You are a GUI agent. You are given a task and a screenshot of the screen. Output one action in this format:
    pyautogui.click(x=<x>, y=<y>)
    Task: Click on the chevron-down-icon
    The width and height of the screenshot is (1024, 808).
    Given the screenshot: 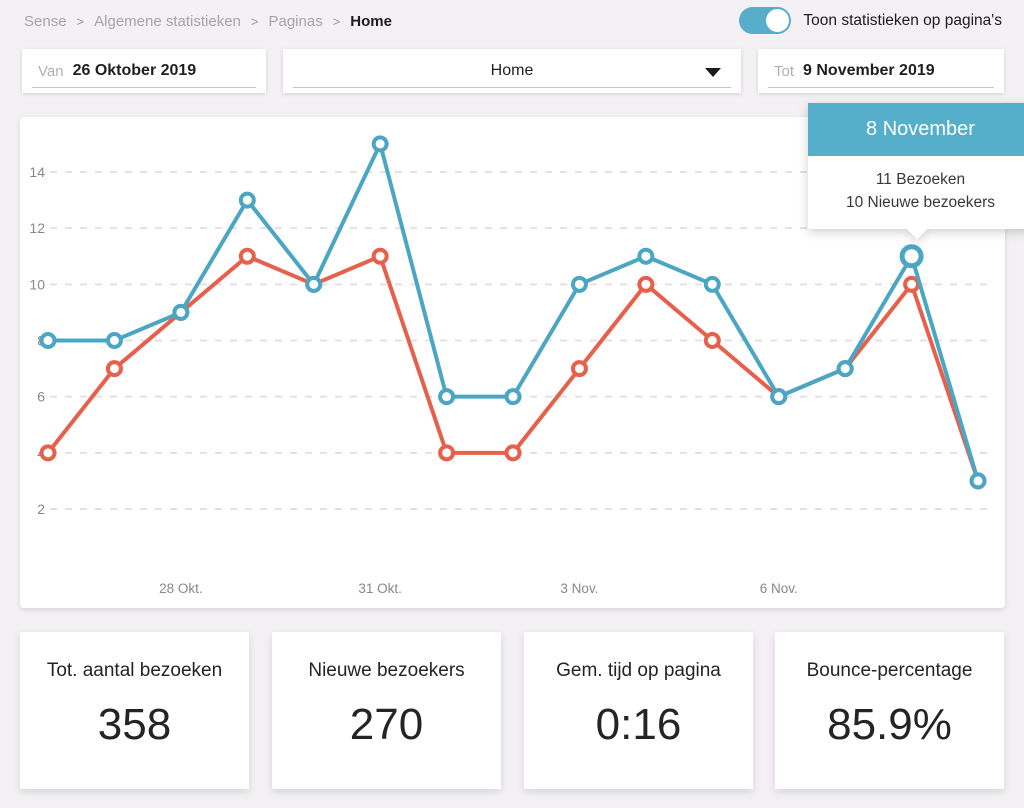 What is the action you would take?
    pyautogui.click(x=713, y=72)
    